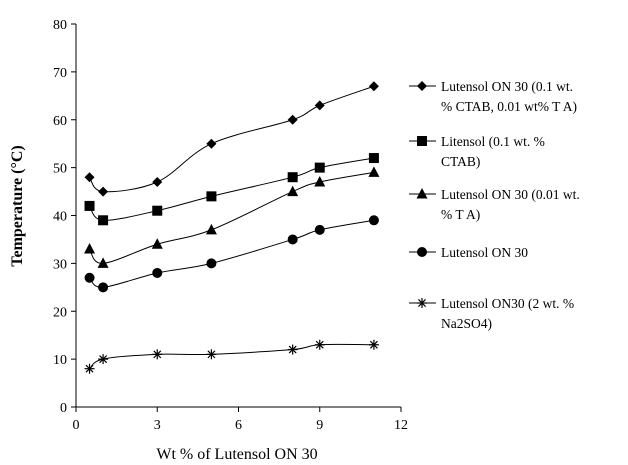  Describe the element at coordinates (319, 425) in the screenshot. I see `x-tick-label: 9` at that location.